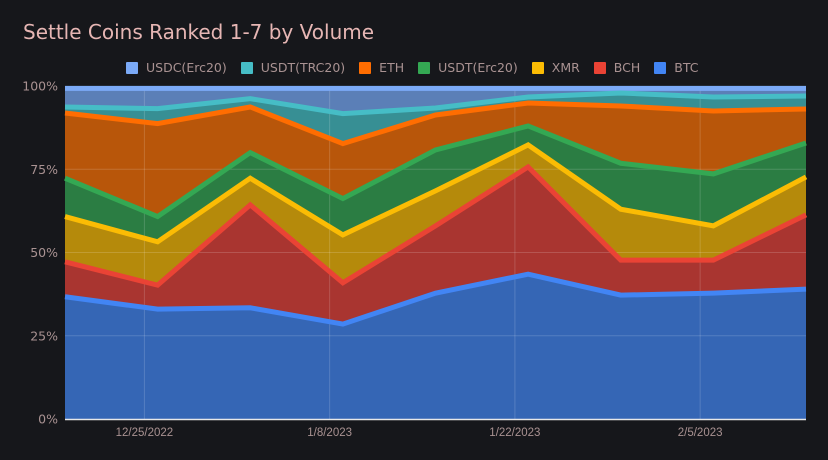 The height and width of the screenshot is (460, 828). I want to click on y-tick-label: 0%, so click(48, 419).